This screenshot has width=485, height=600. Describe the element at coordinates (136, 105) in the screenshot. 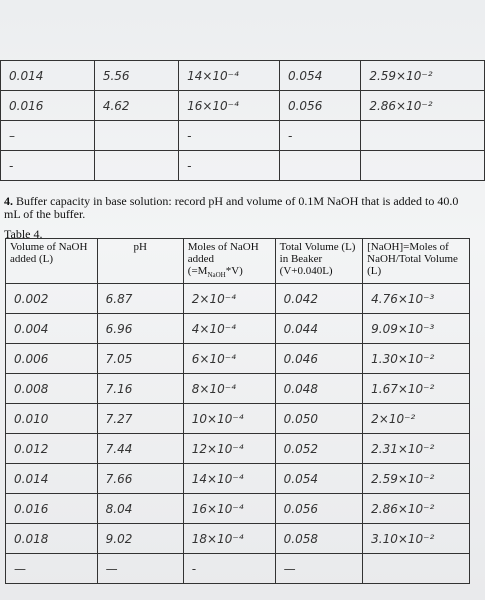

I see `table-cell: 4.62` at that location.